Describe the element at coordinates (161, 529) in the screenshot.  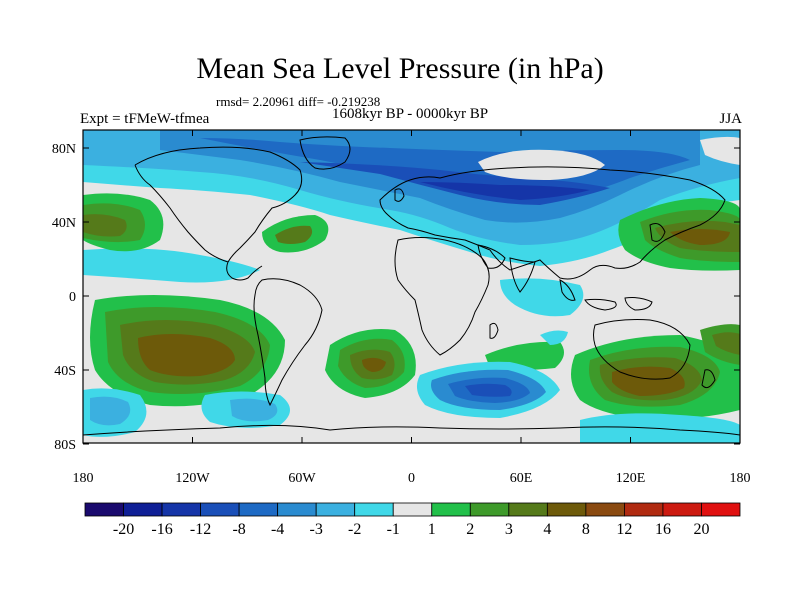
I see `colorbar-label: -16` at that location.